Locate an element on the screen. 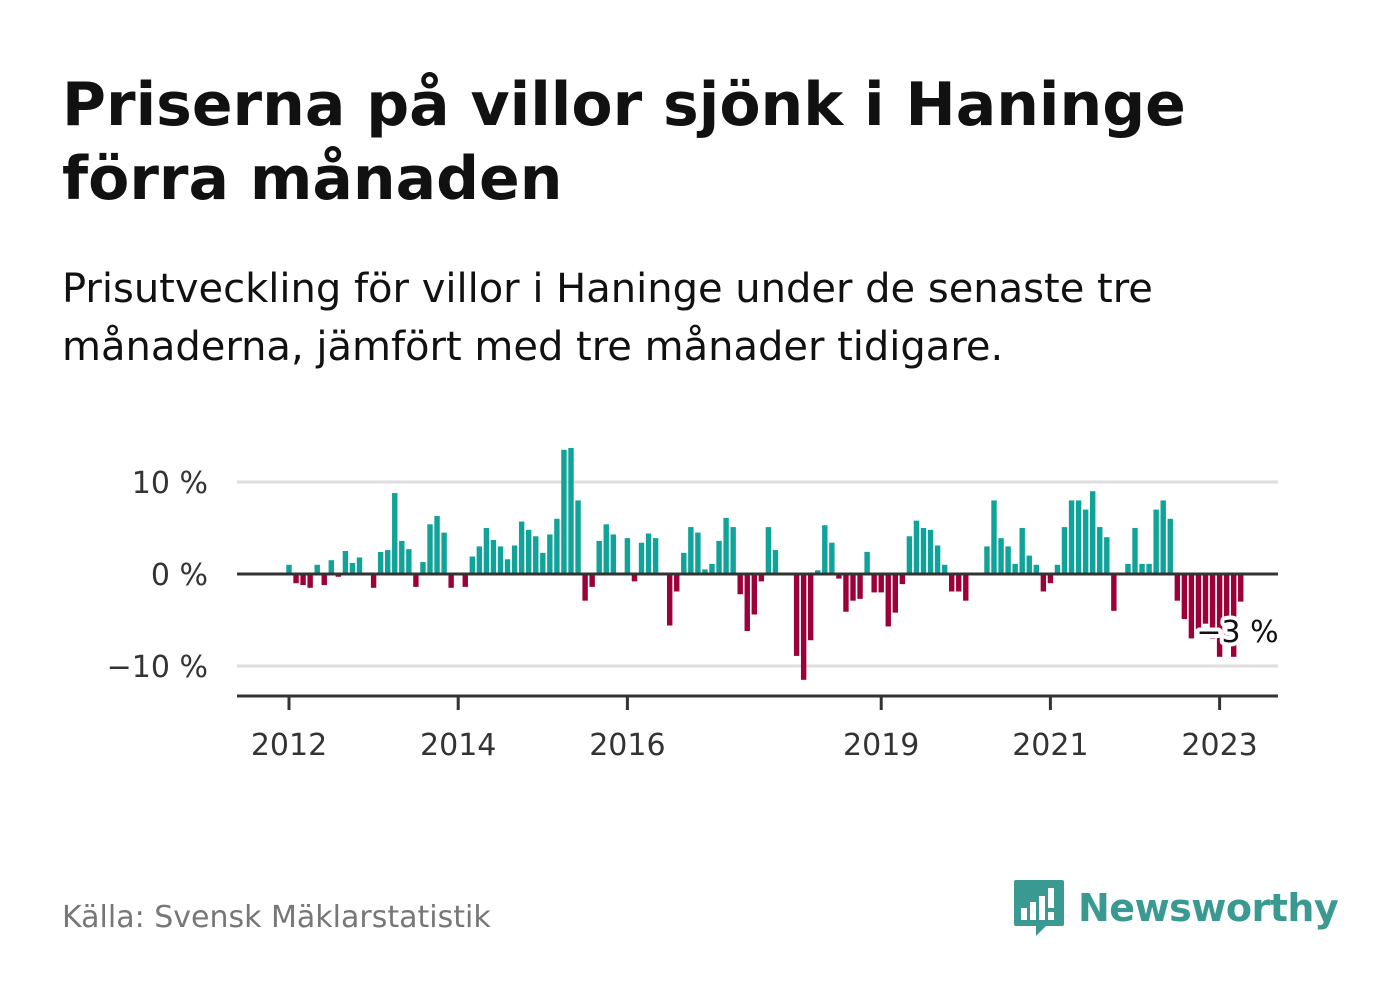 The width and height of the screenshot is (1382, 999). y-tick-label: −10 % is located at coordinates (157, 667).